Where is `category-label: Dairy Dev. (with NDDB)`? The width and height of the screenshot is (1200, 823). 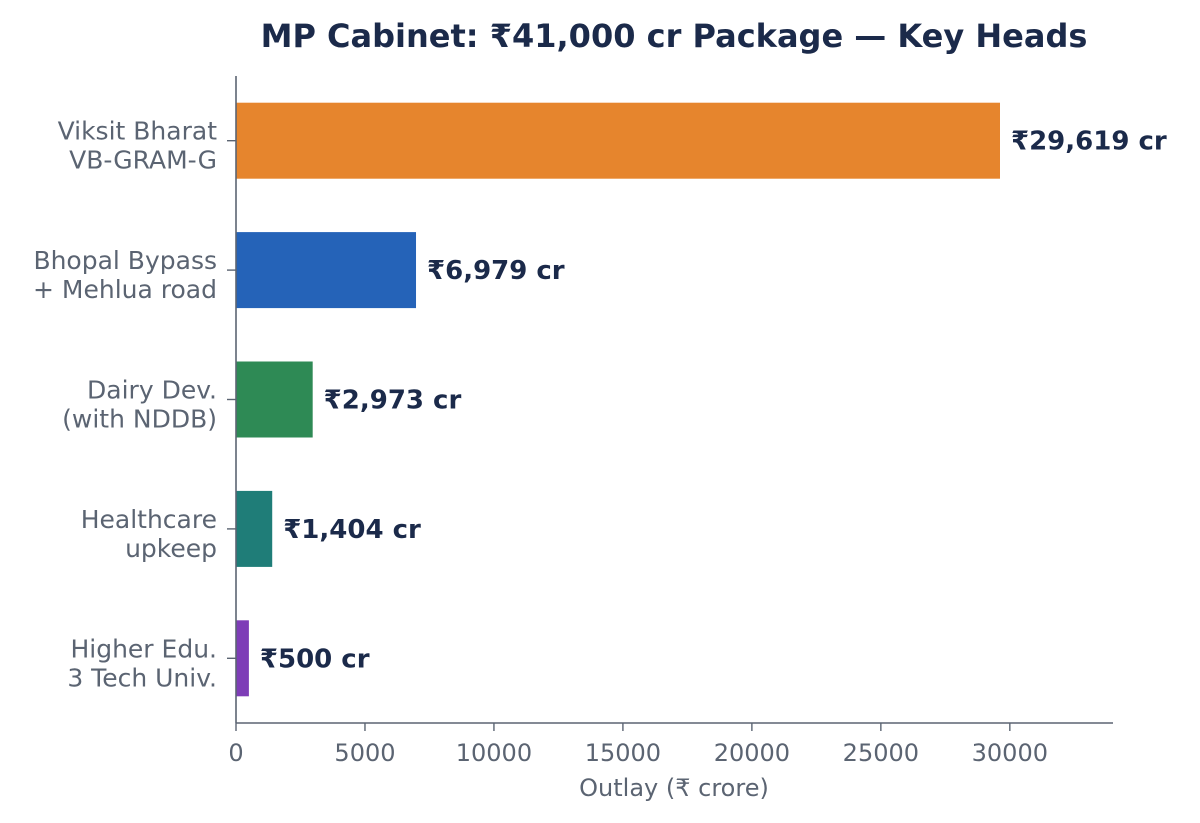 category-label: Dairy Dev. (with NDDB) is located at coordinates (139, 405).